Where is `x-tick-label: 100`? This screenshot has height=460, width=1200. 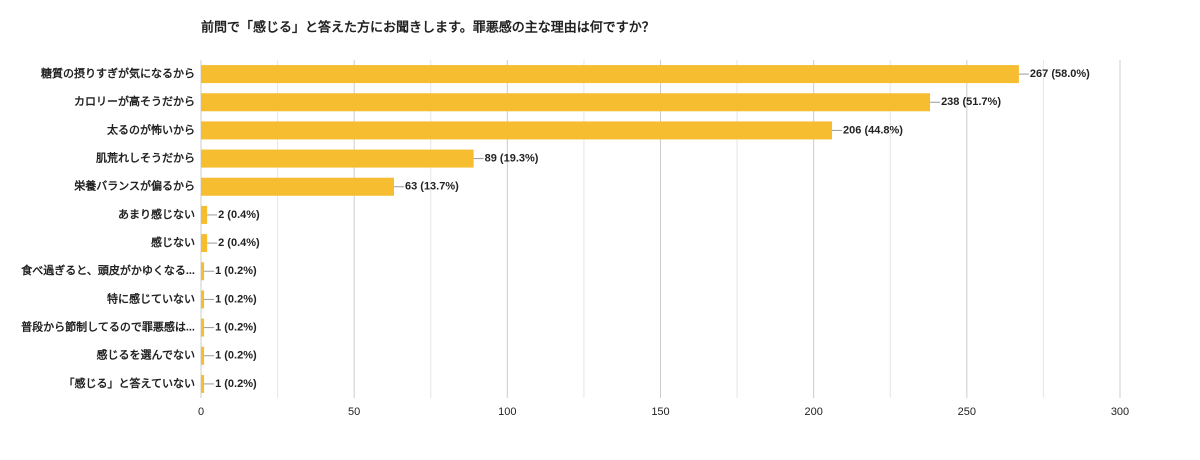
x-tick-label: 100 is located at coordinates (507, 412).